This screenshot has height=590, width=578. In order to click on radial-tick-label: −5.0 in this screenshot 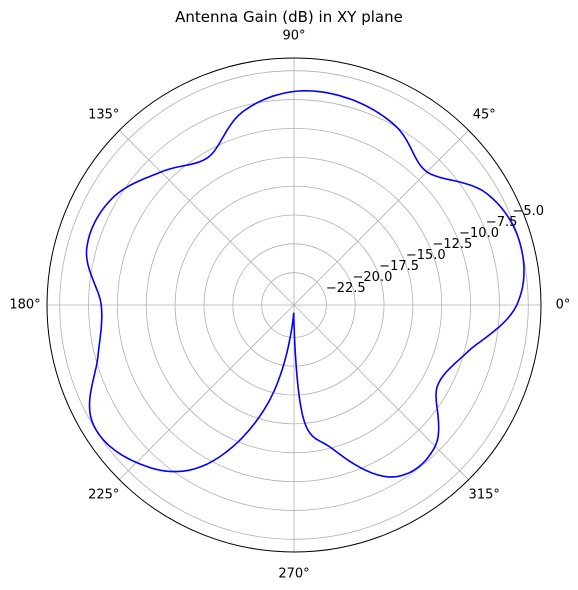, I will do `click(528, 211)`.